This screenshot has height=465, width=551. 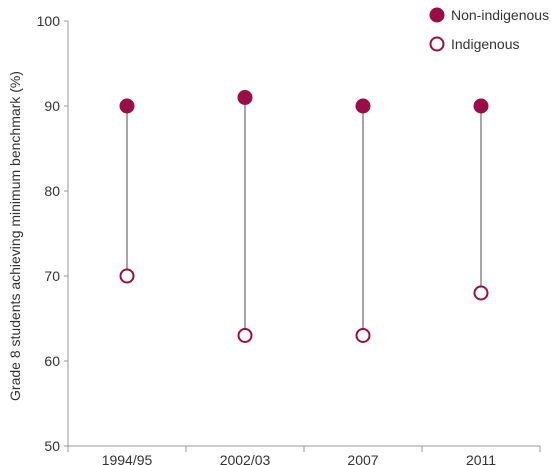 I want to click on legend-label: Indigenous, so click(x=485, y=44).